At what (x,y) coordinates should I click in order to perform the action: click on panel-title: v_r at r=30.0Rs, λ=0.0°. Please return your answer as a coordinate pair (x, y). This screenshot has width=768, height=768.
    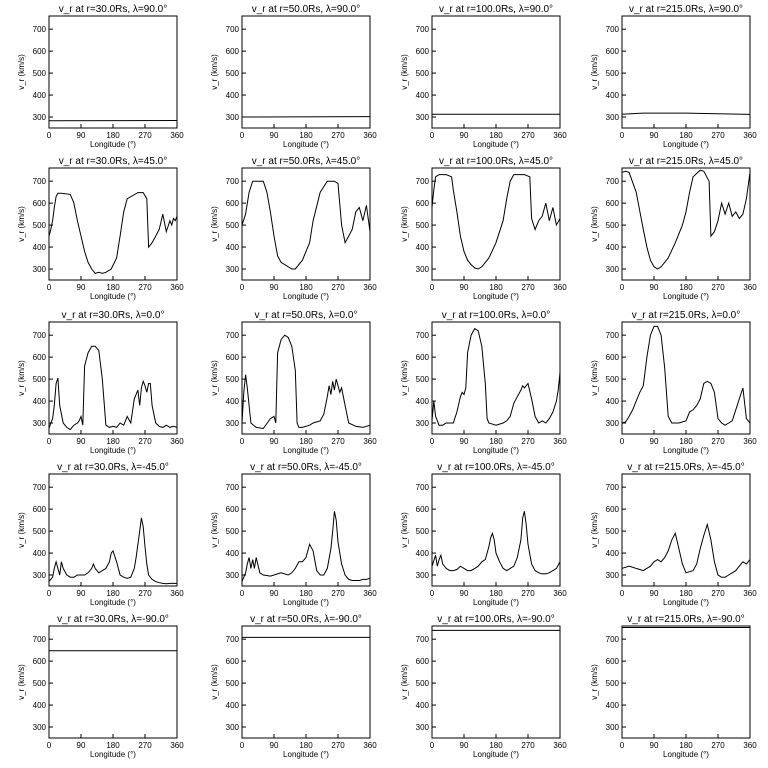
    Looking at the image, I should click on (113, 315).